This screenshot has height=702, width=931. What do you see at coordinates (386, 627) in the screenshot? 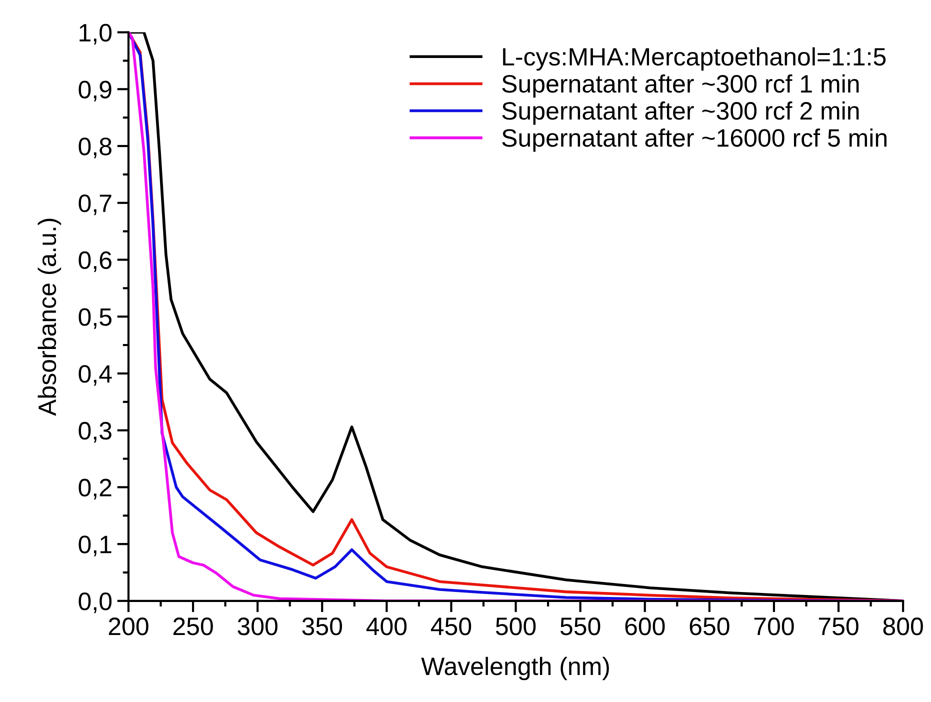
I see `x-tick-label: 400` at bounding box center [386, 627].